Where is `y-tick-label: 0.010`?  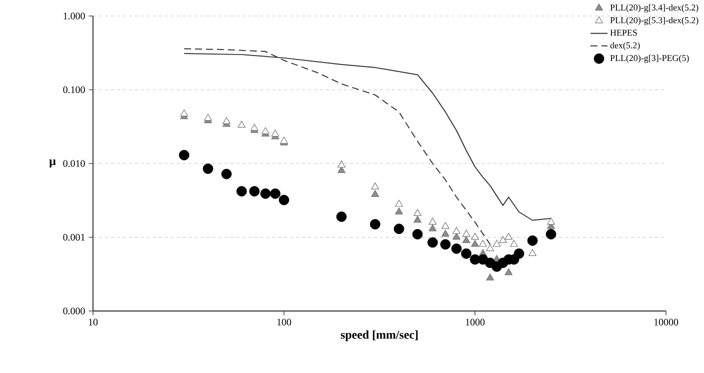
y-tick-label: 0.010 is located at coordinates (74, 163).